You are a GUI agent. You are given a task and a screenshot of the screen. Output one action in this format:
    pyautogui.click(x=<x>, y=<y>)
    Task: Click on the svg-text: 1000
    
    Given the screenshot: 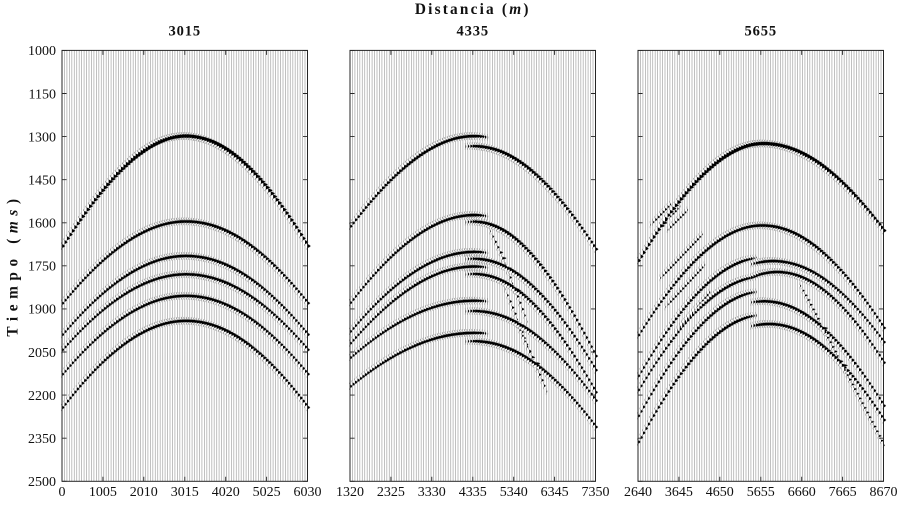 What is the action you would take?
    pyautogui.click(x=42, y=51)
    